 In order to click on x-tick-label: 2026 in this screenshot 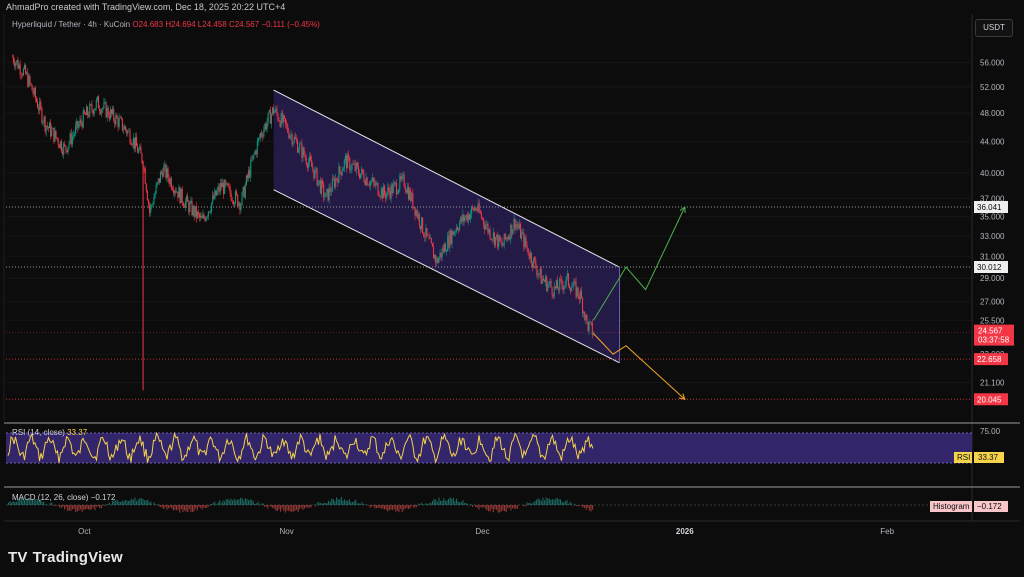, I will do `click(685, 531)`.